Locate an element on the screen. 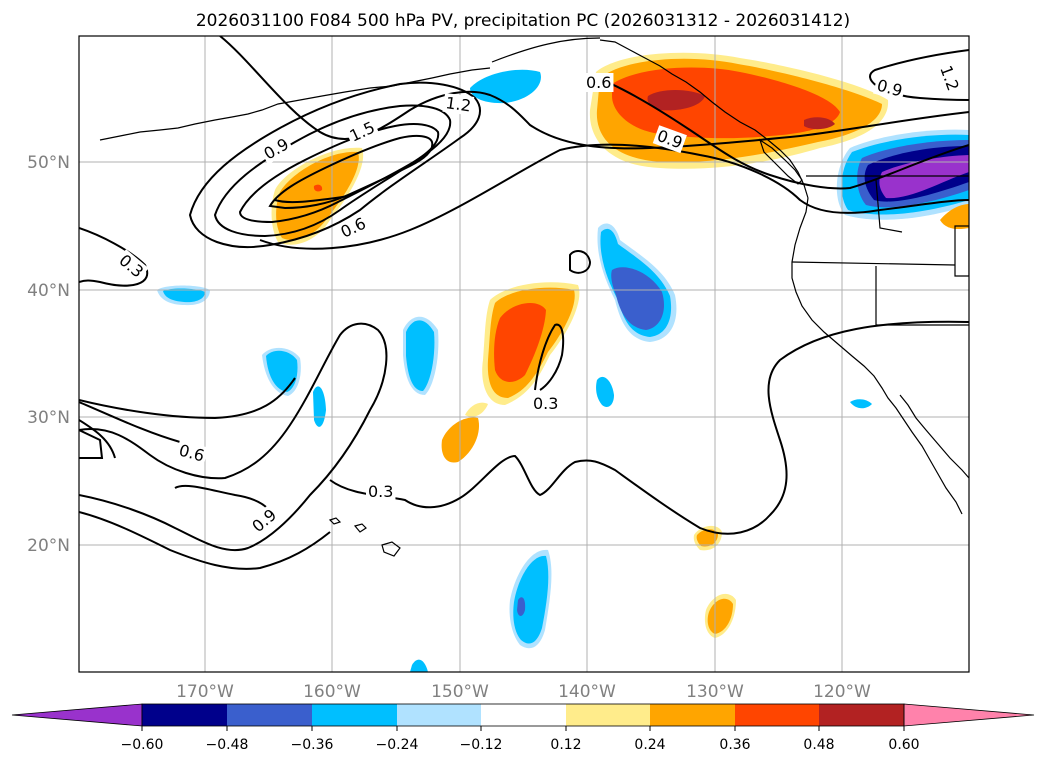  colorbar-tick-label: 0.48 is located at coordinates (818, 745).